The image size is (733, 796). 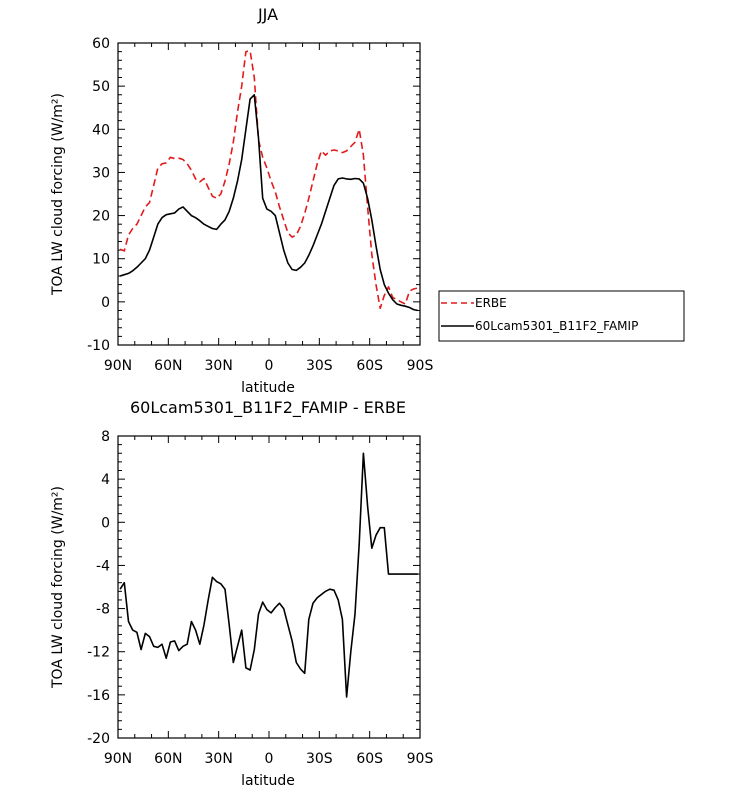 What do you see at coordinates (98, 696) in the screenshot?
I see `bottom-ytick-label: -16` at bounding box center [98, 696].